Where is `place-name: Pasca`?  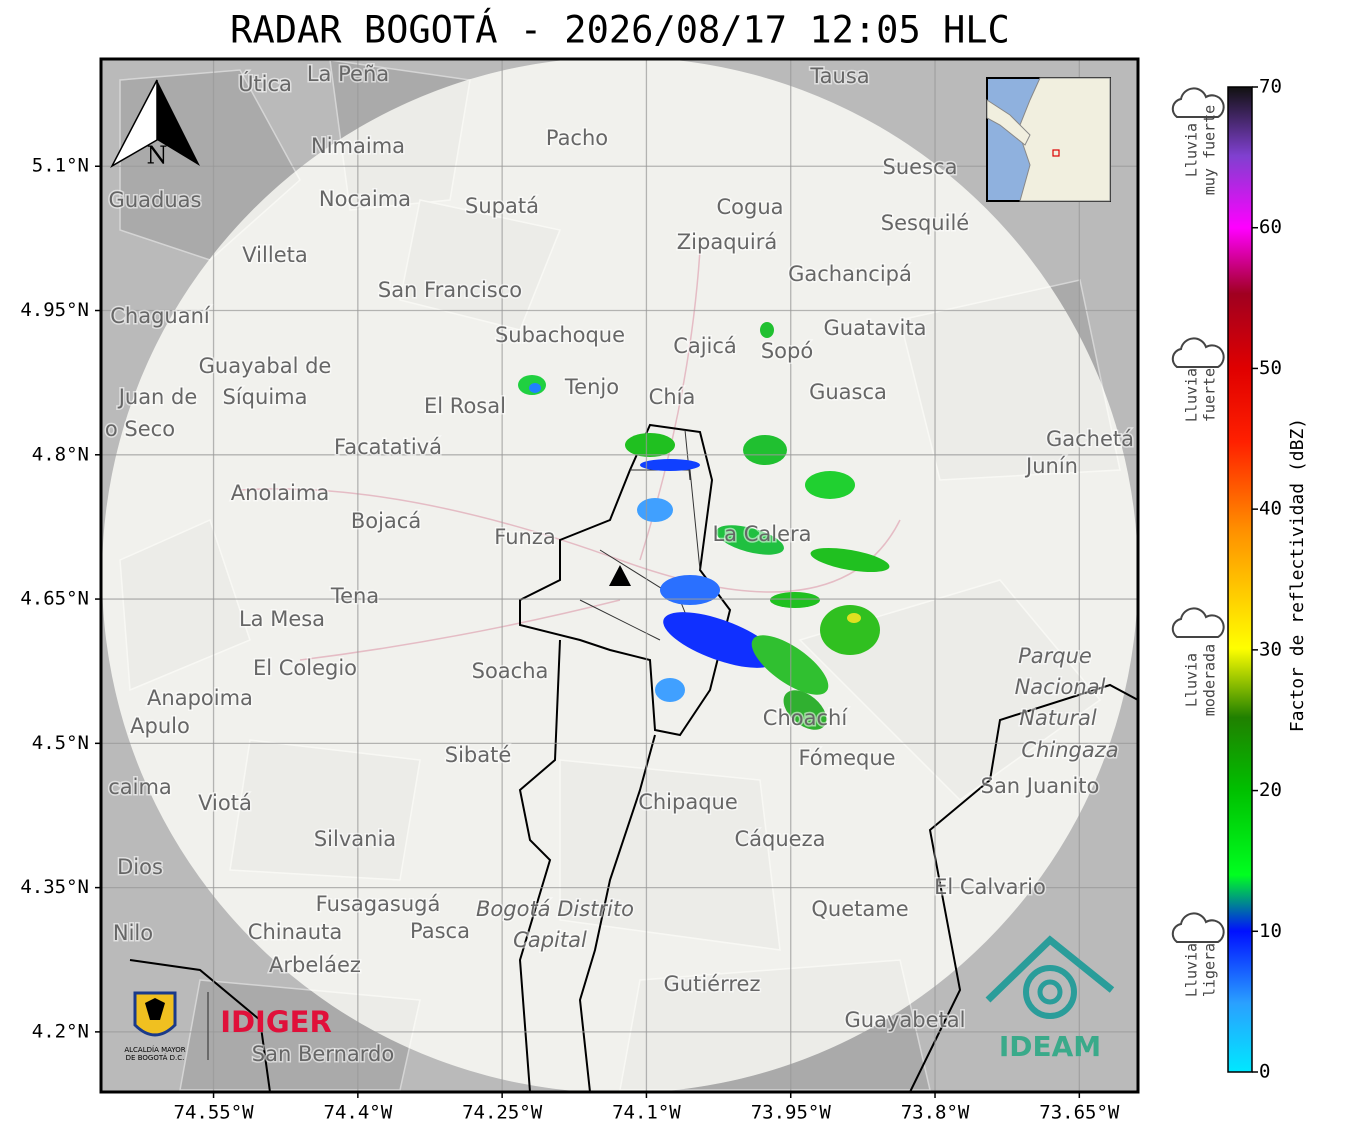 place-name: Pasca is located at coordinates (440, 931).